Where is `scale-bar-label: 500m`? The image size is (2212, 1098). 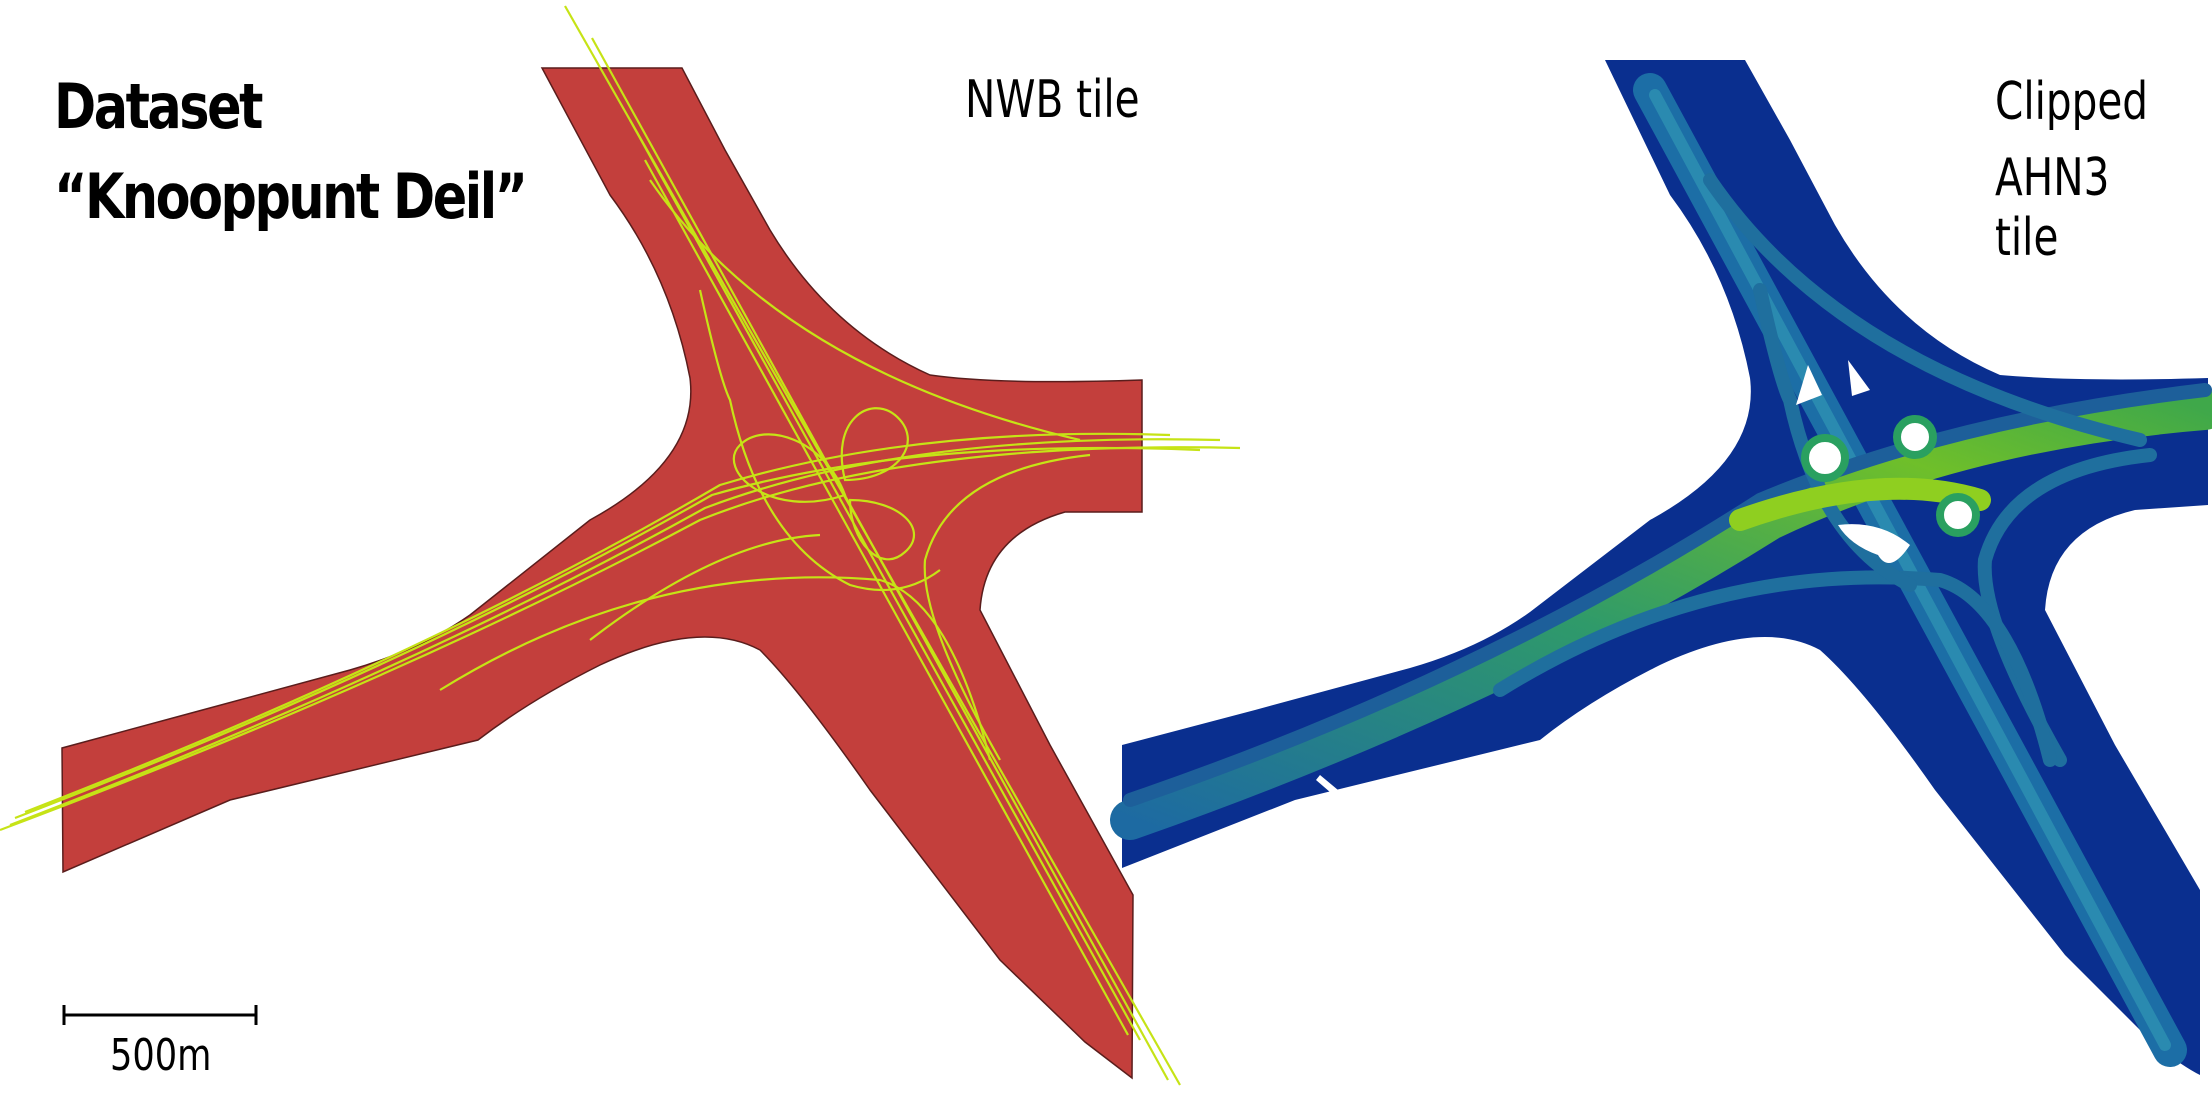
scale-bar-label: 500m is located at coordinates (161, 1055).